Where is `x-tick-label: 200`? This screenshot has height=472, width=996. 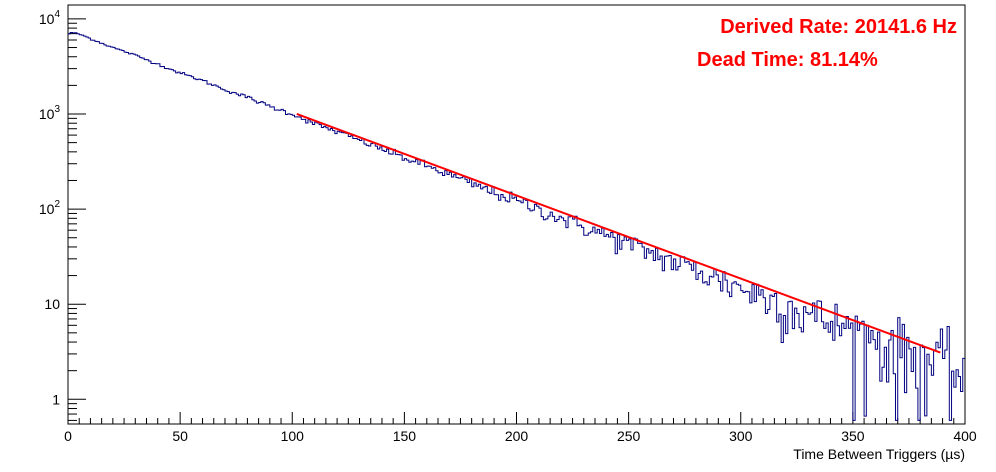 x-tick-label: 200 is located at coordinates (517, 436).